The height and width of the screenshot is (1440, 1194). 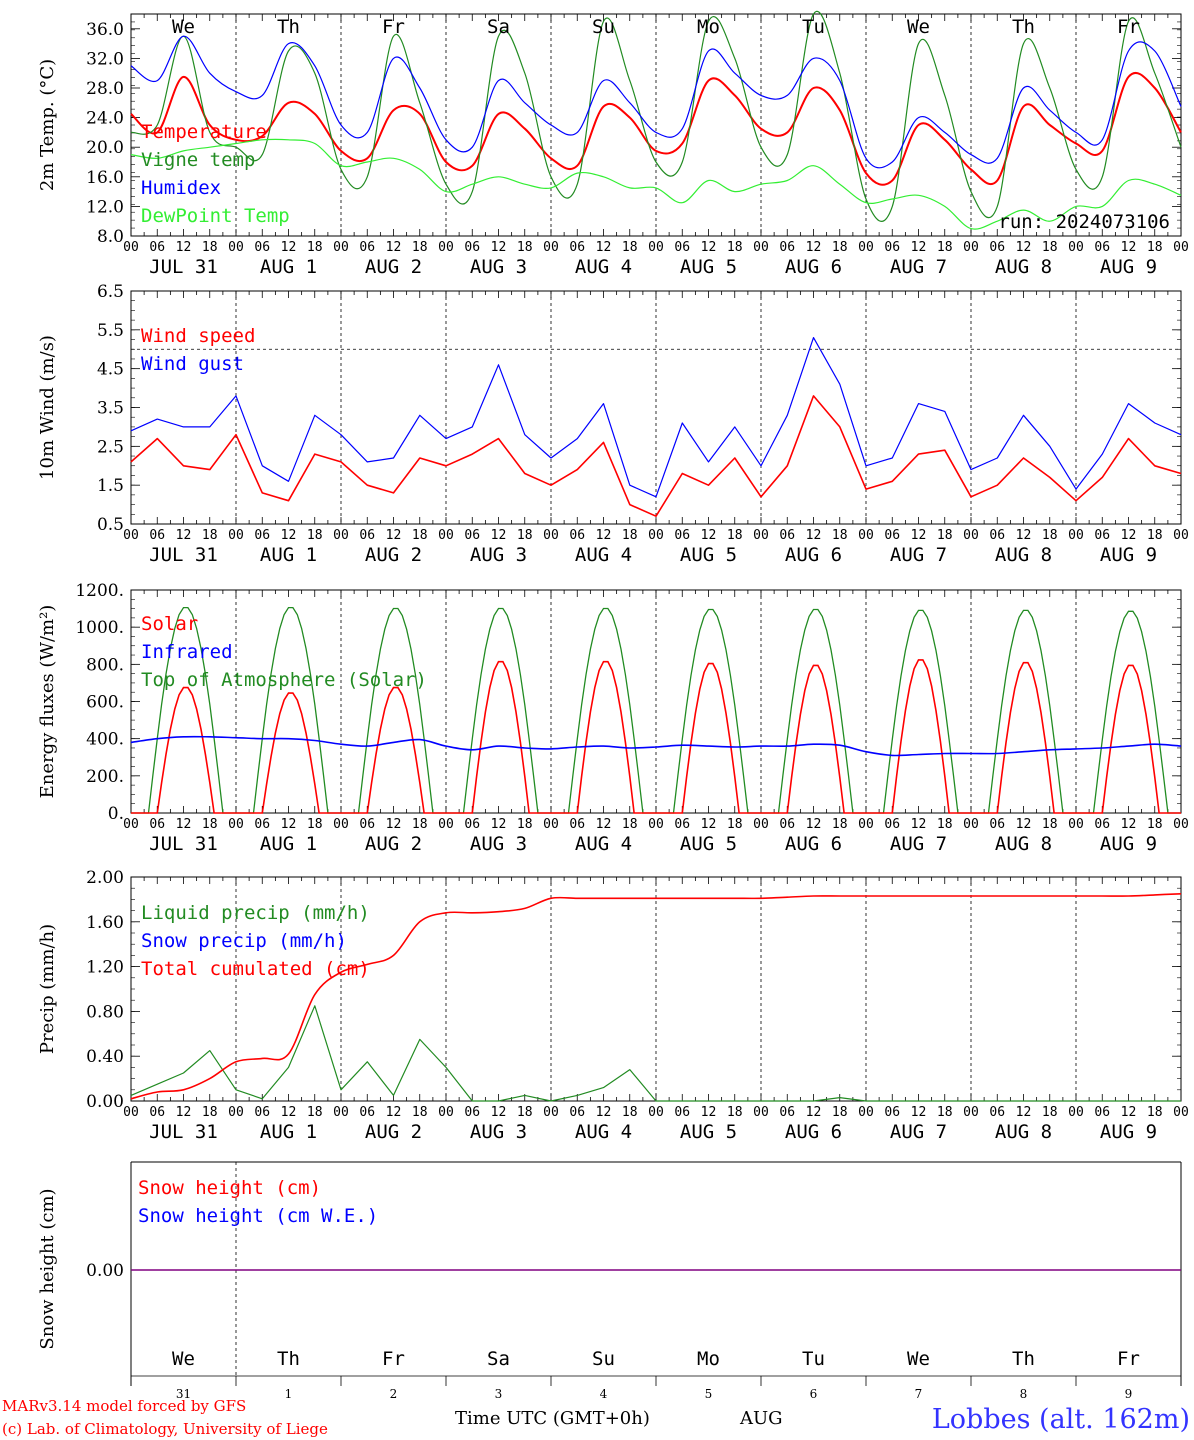 I want to click on legend-entry: Liquid precip (mm/h), so click(x=255, y=913).